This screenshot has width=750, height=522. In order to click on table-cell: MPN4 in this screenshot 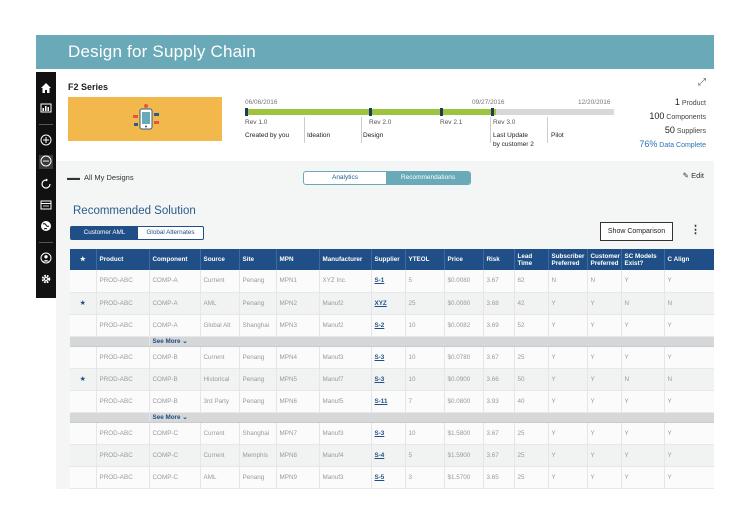, I will do `click(298, 357)`.